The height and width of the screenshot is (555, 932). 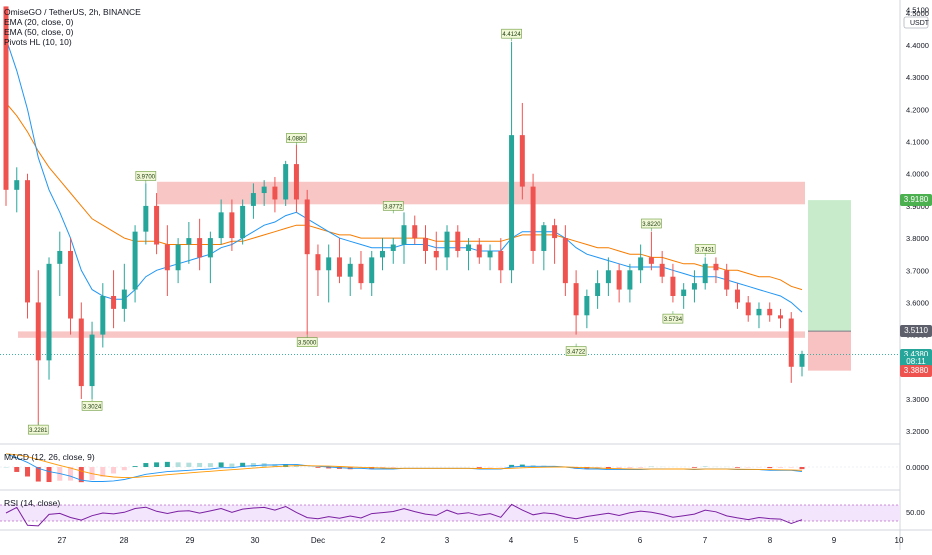 I want to click on pivot-label: 3.7431, so click(x=705, y=250).